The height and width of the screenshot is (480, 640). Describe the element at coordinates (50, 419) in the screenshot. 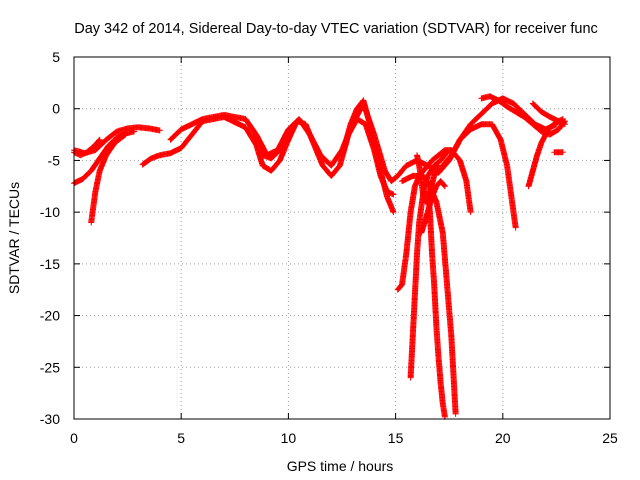

I see `y-tick-label: -30` at that location.